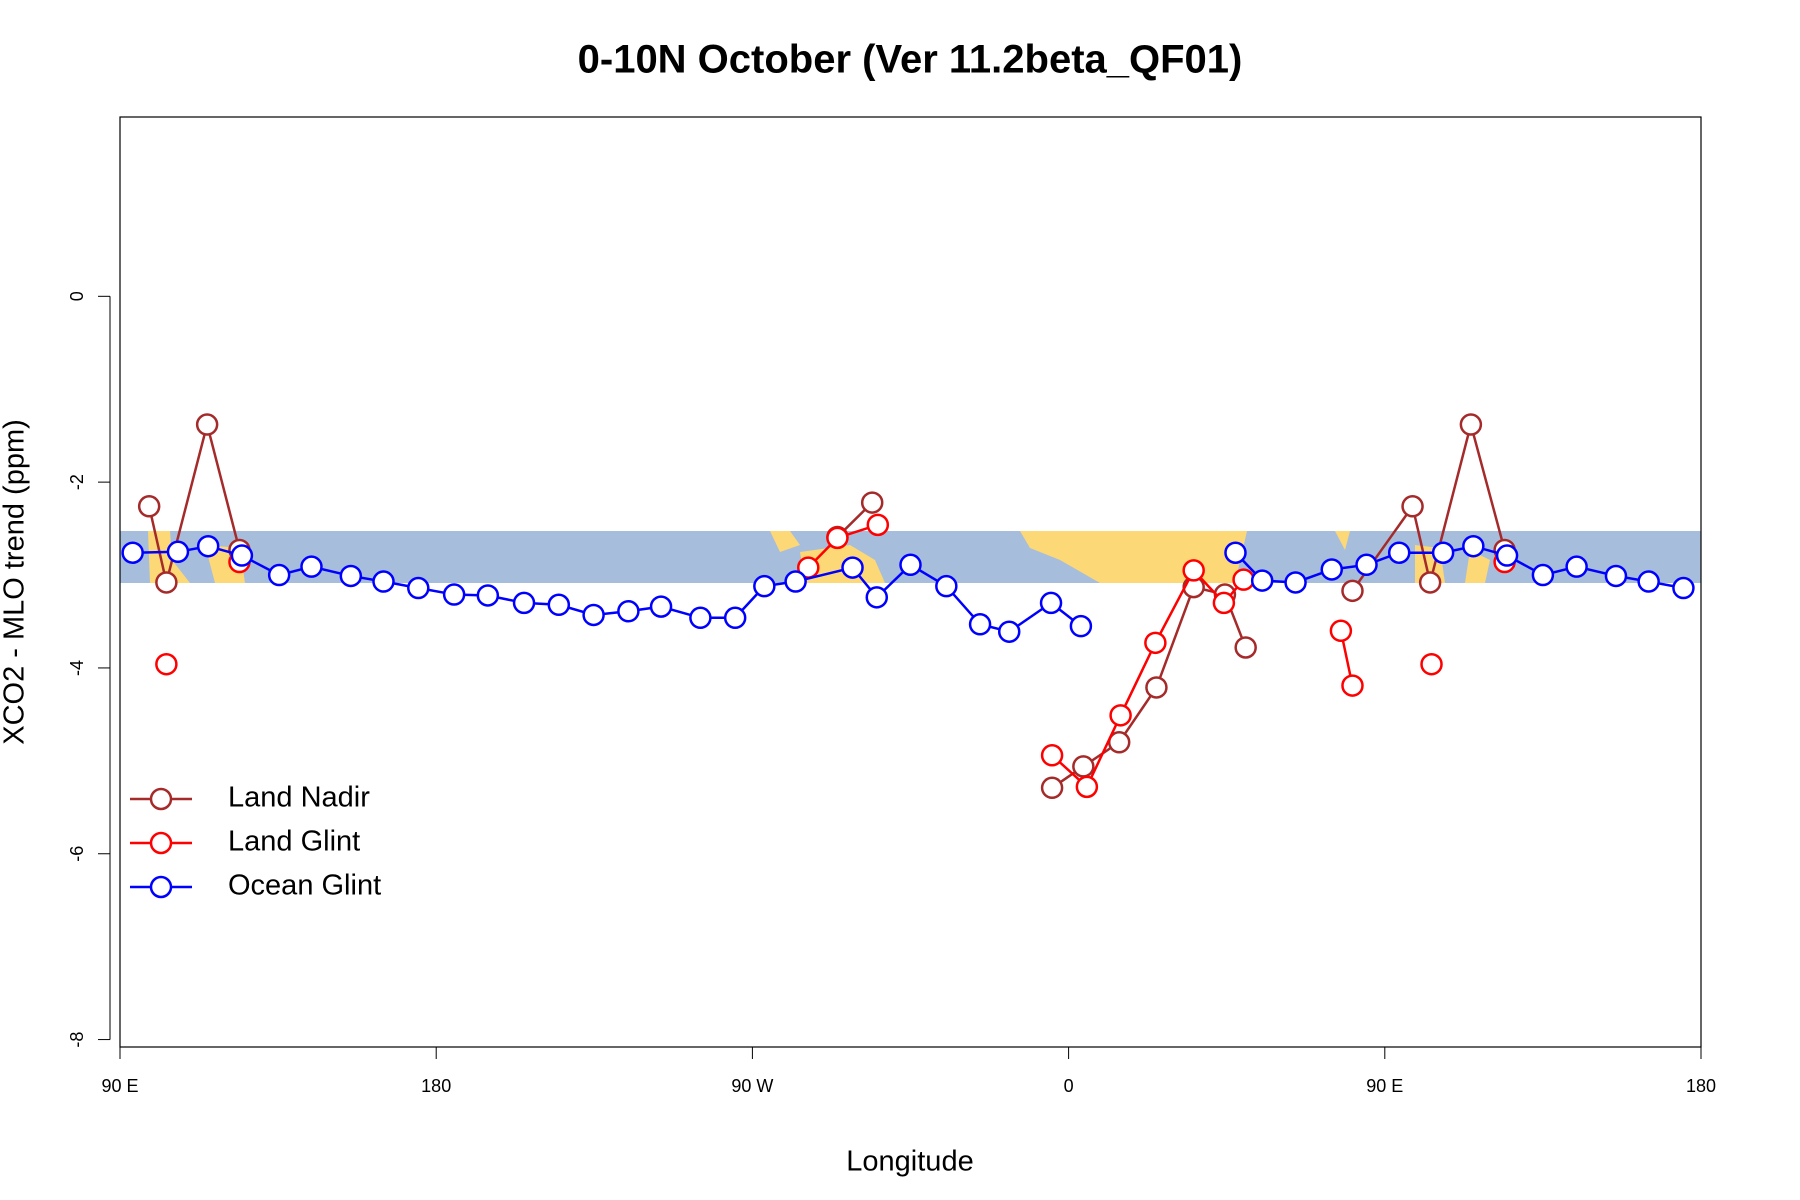 This screenshot has width=1800, height=1200. Describe the element at coordinates (77, 296) in the screenshot. I see `y-tick-label: 0` at that location.